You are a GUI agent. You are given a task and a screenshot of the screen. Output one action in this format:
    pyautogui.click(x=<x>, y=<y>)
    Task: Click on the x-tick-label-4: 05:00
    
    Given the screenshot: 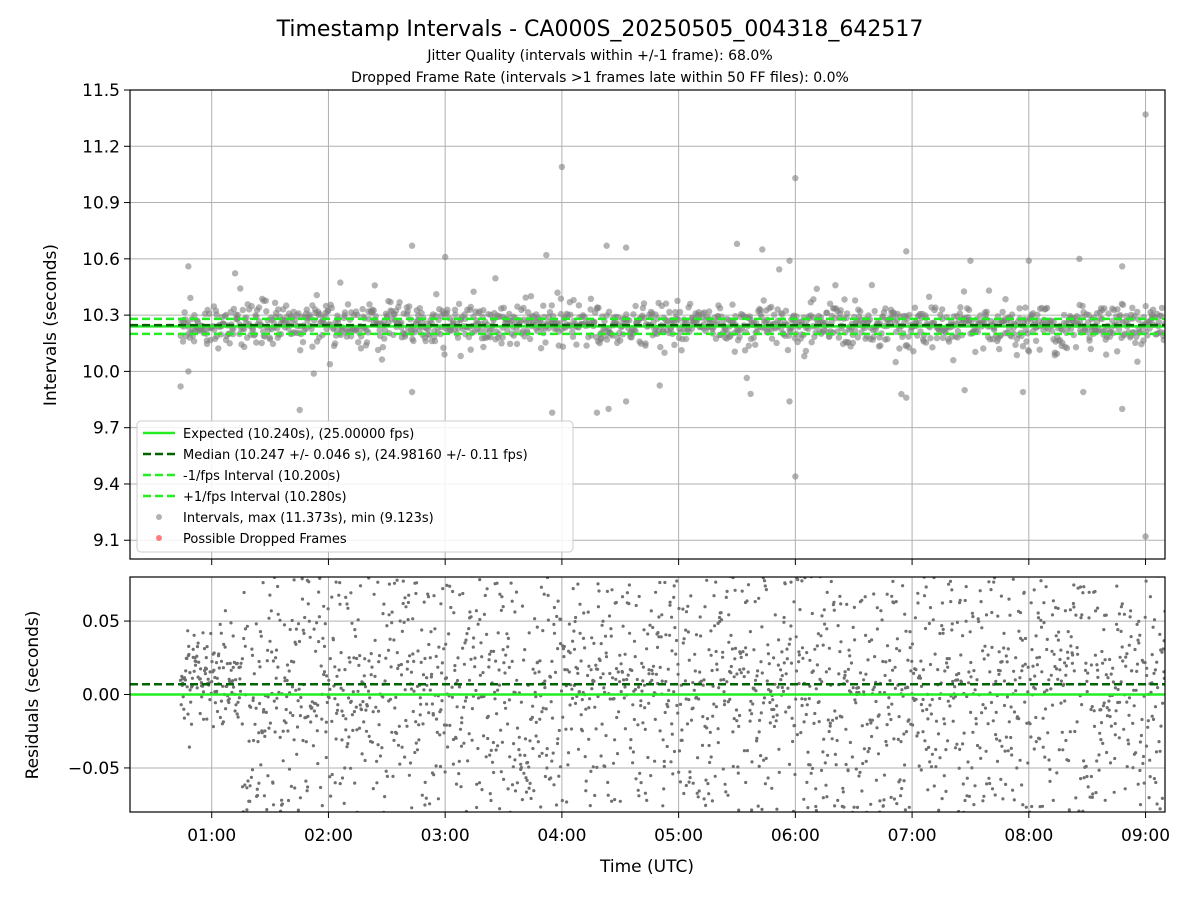 What is the action you would take?
    pyautogui.click(x=678, y=836)
    